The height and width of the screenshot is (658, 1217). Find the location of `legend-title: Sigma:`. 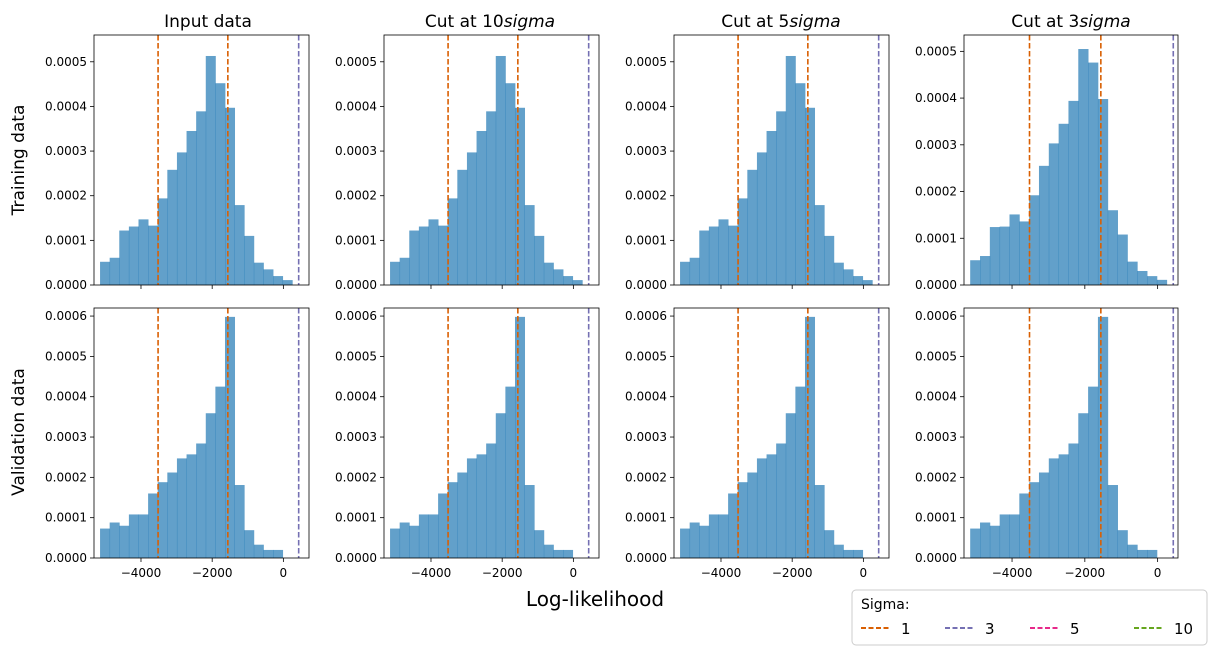

legend-title: Sigma: is located at coordinates (885, 605).